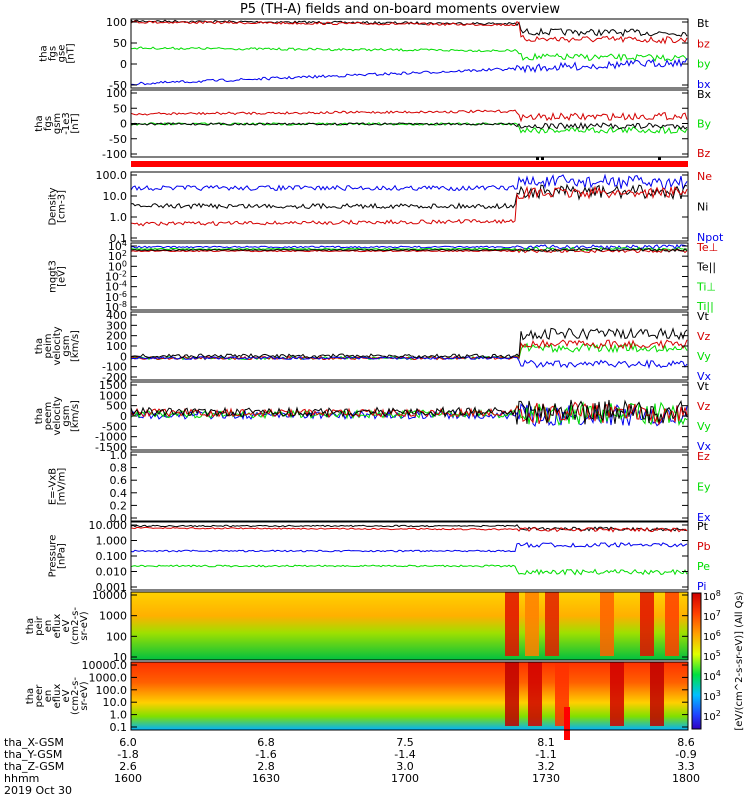  I want to click on ytick-label-5-3: 0, so click(123, 416).